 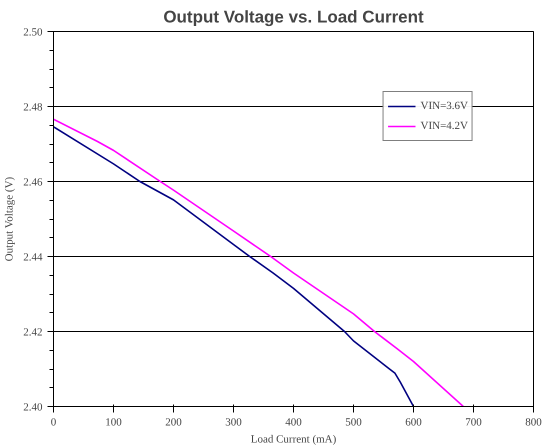 I want to click on y-axis-title: Output Voltage (V), so click(x=9, y=219).